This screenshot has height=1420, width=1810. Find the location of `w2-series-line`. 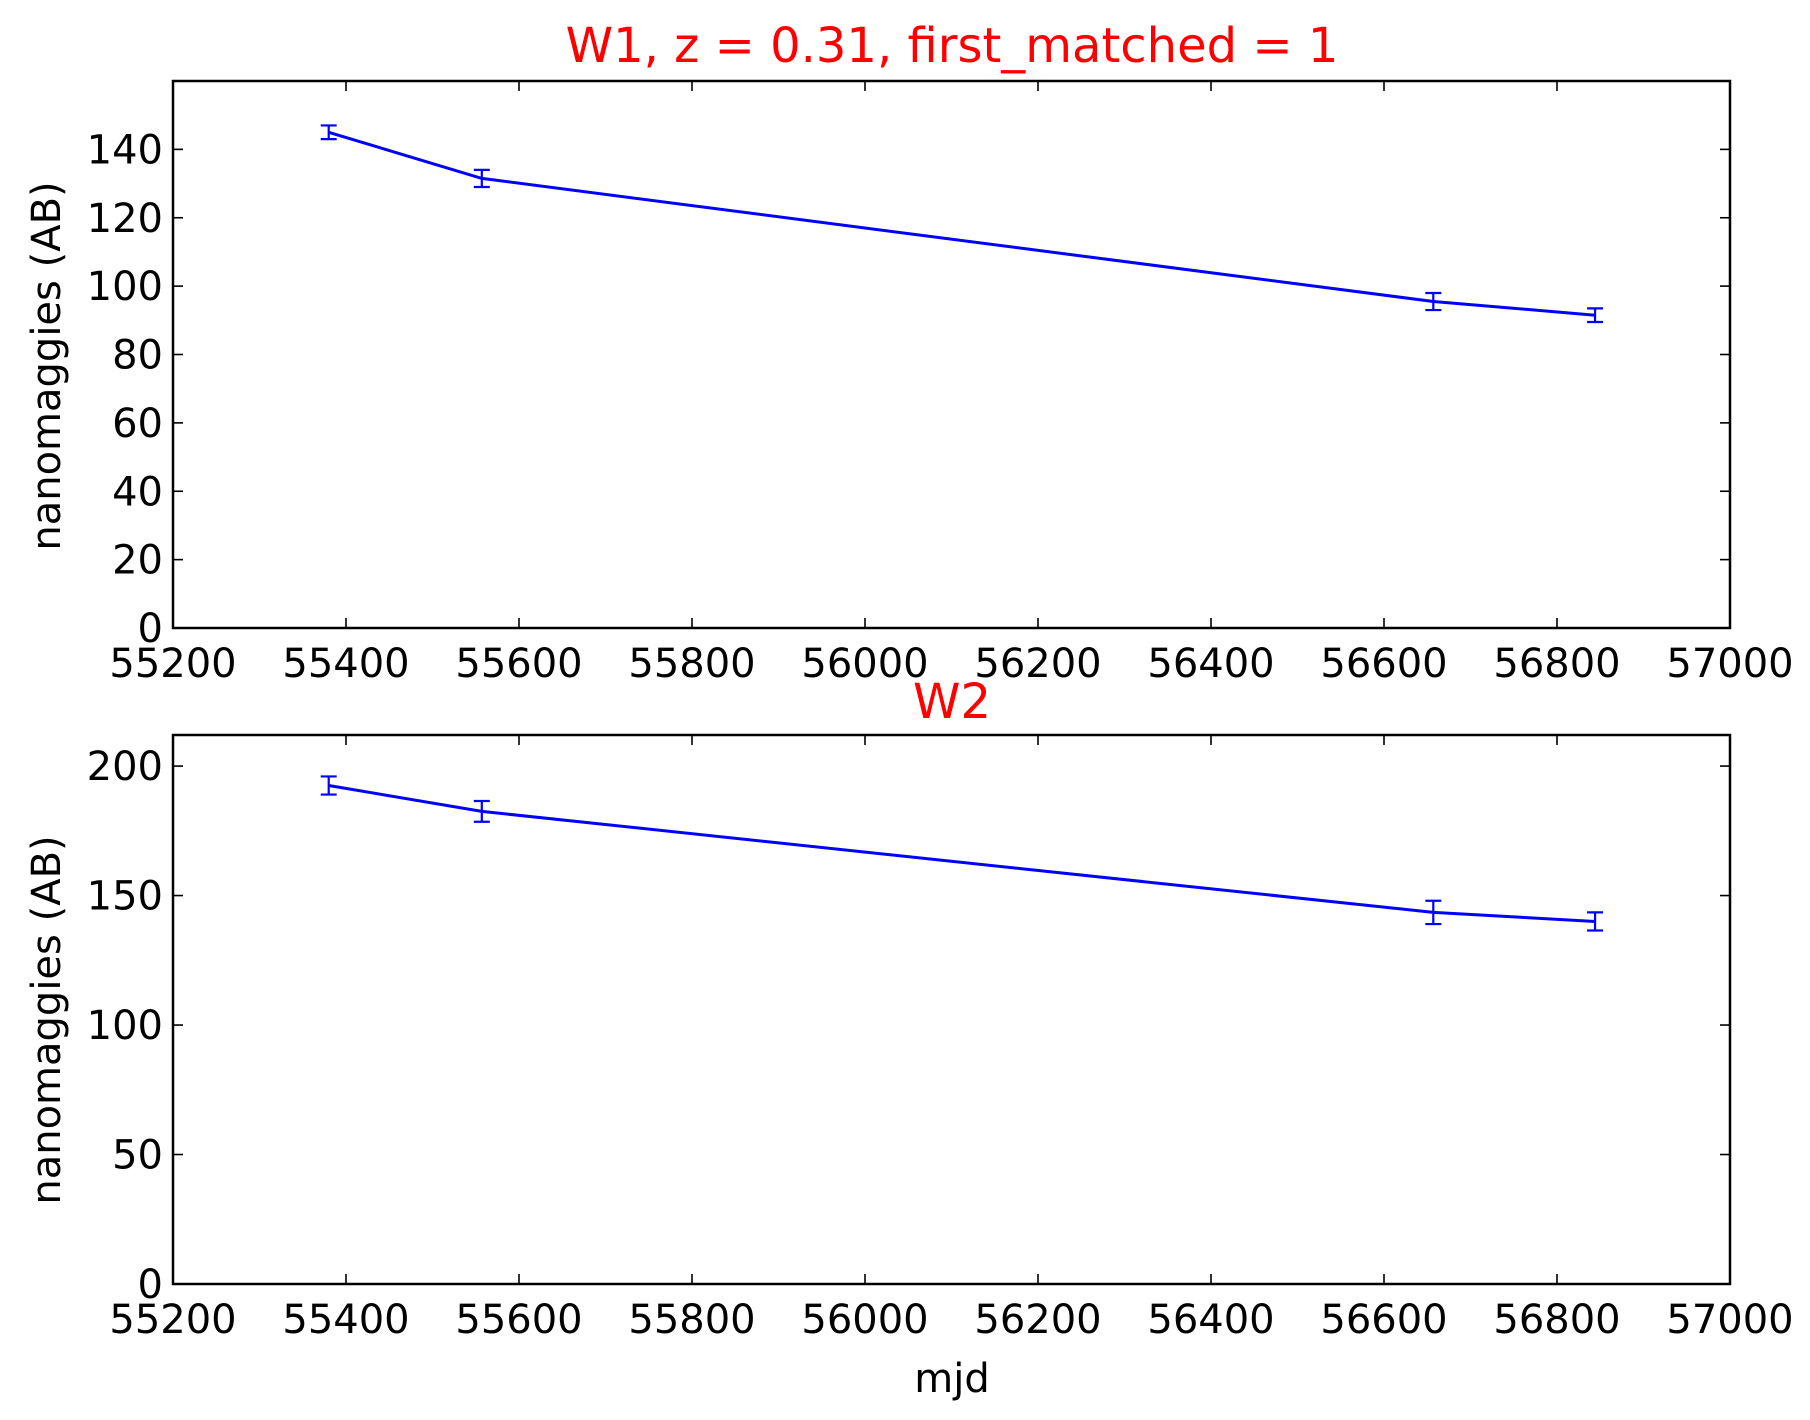

w2-series-line is located at coordinates (962, 853).